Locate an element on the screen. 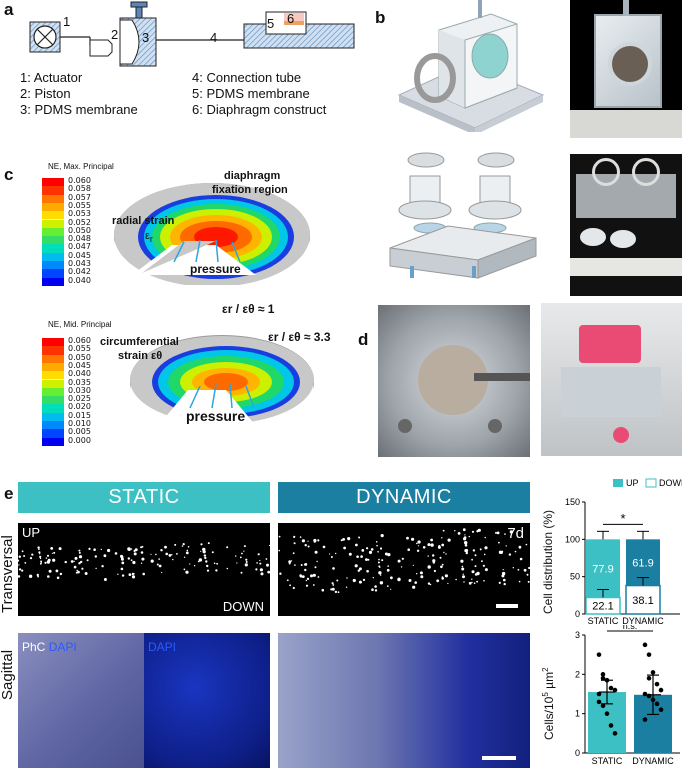 The image size is (682, 768). top-colorbar-tick-label: 0.058 is located at coordinates (79, 189).